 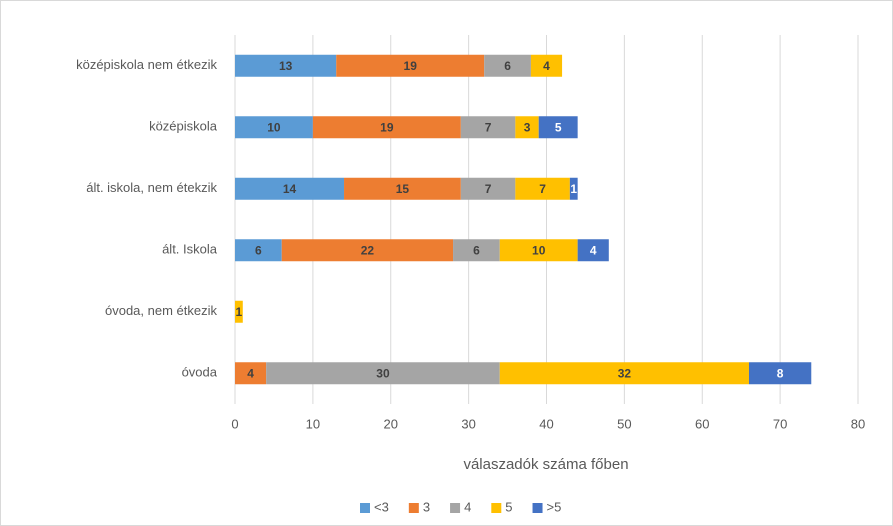 What do you see at coordinates (780, 423) in the screenshot?
I see `x-tick-label: 70` at bounding box center [780, 423].